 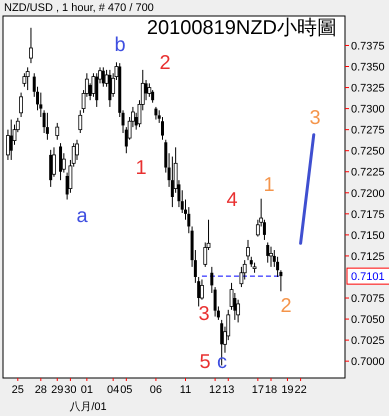 I want to click on chart-subtitle: 20100819NZD小時圖, so click(x=241, y=28).